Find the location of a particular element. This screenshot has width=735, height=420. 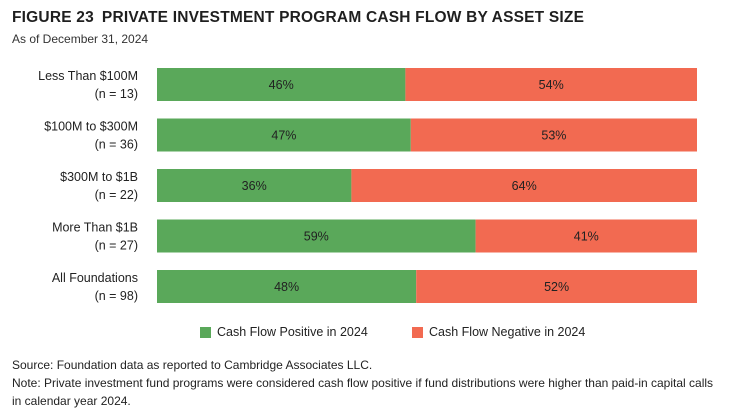

legend-label-positive: Cash Flow Positive in 2024 is located at coordinates (292, 332).